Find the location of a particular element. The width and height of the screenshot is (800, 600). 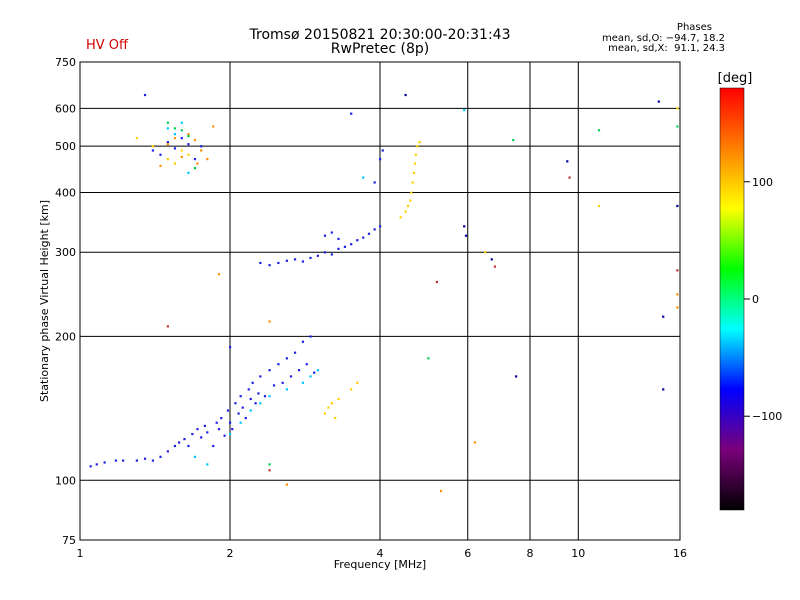

y-tick-label: 750 is located at coordinates (65, 62).